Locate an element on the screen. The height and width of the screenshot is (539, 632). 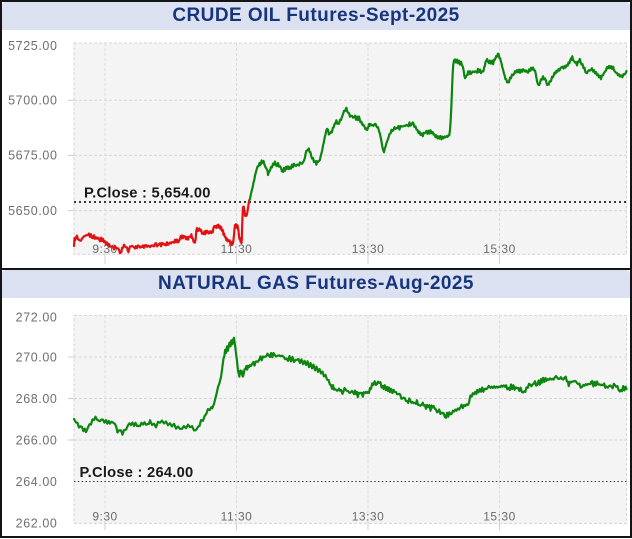
svg-text: 266.00 is located at coordinates (37, 440).